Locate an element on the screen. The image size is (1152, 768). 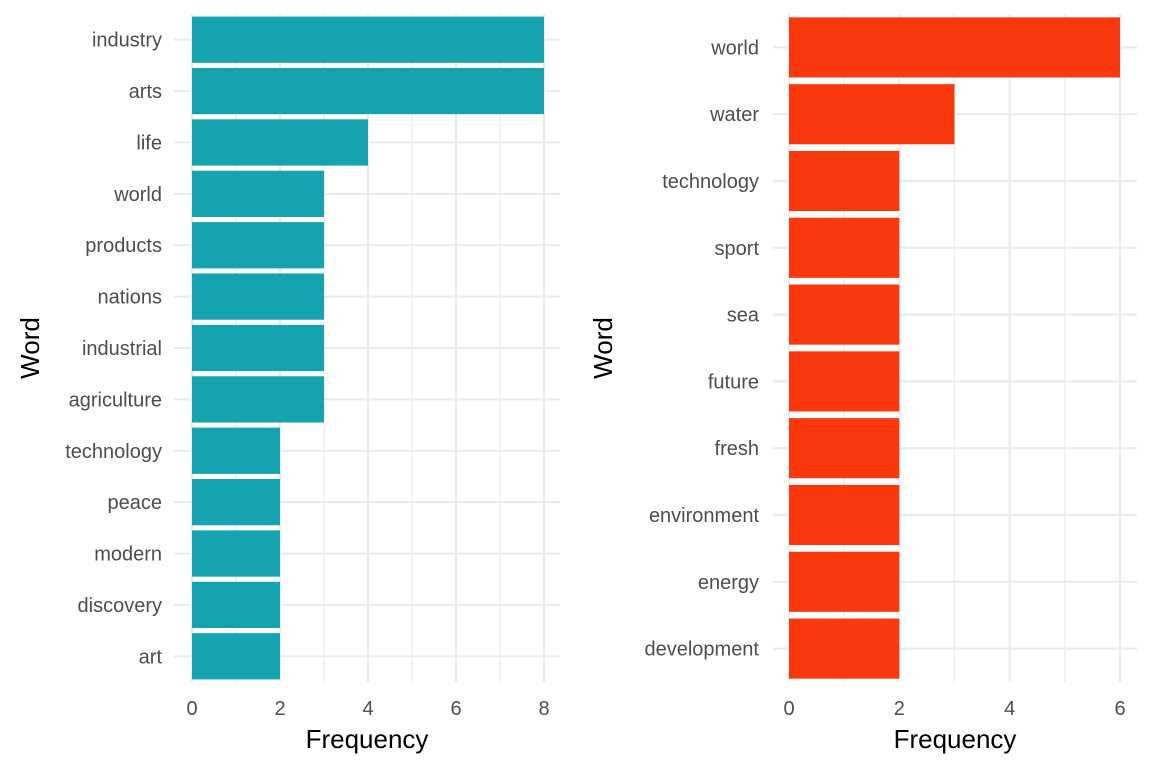
category-label: arts is located at coordinates (145, 92).